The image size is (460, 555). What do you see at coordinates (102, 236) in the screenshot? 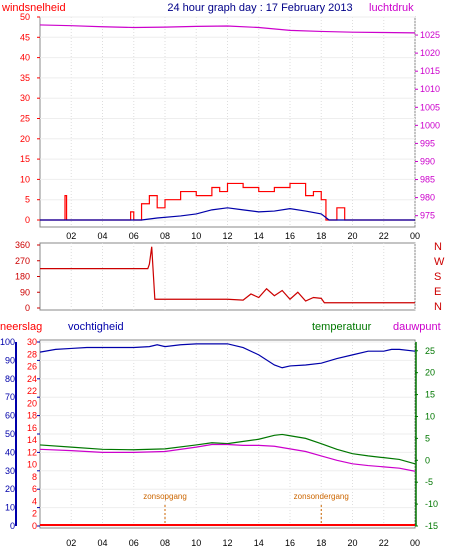
I see `panel1-x-tick-label: 04` at bounding box center [102, 236].